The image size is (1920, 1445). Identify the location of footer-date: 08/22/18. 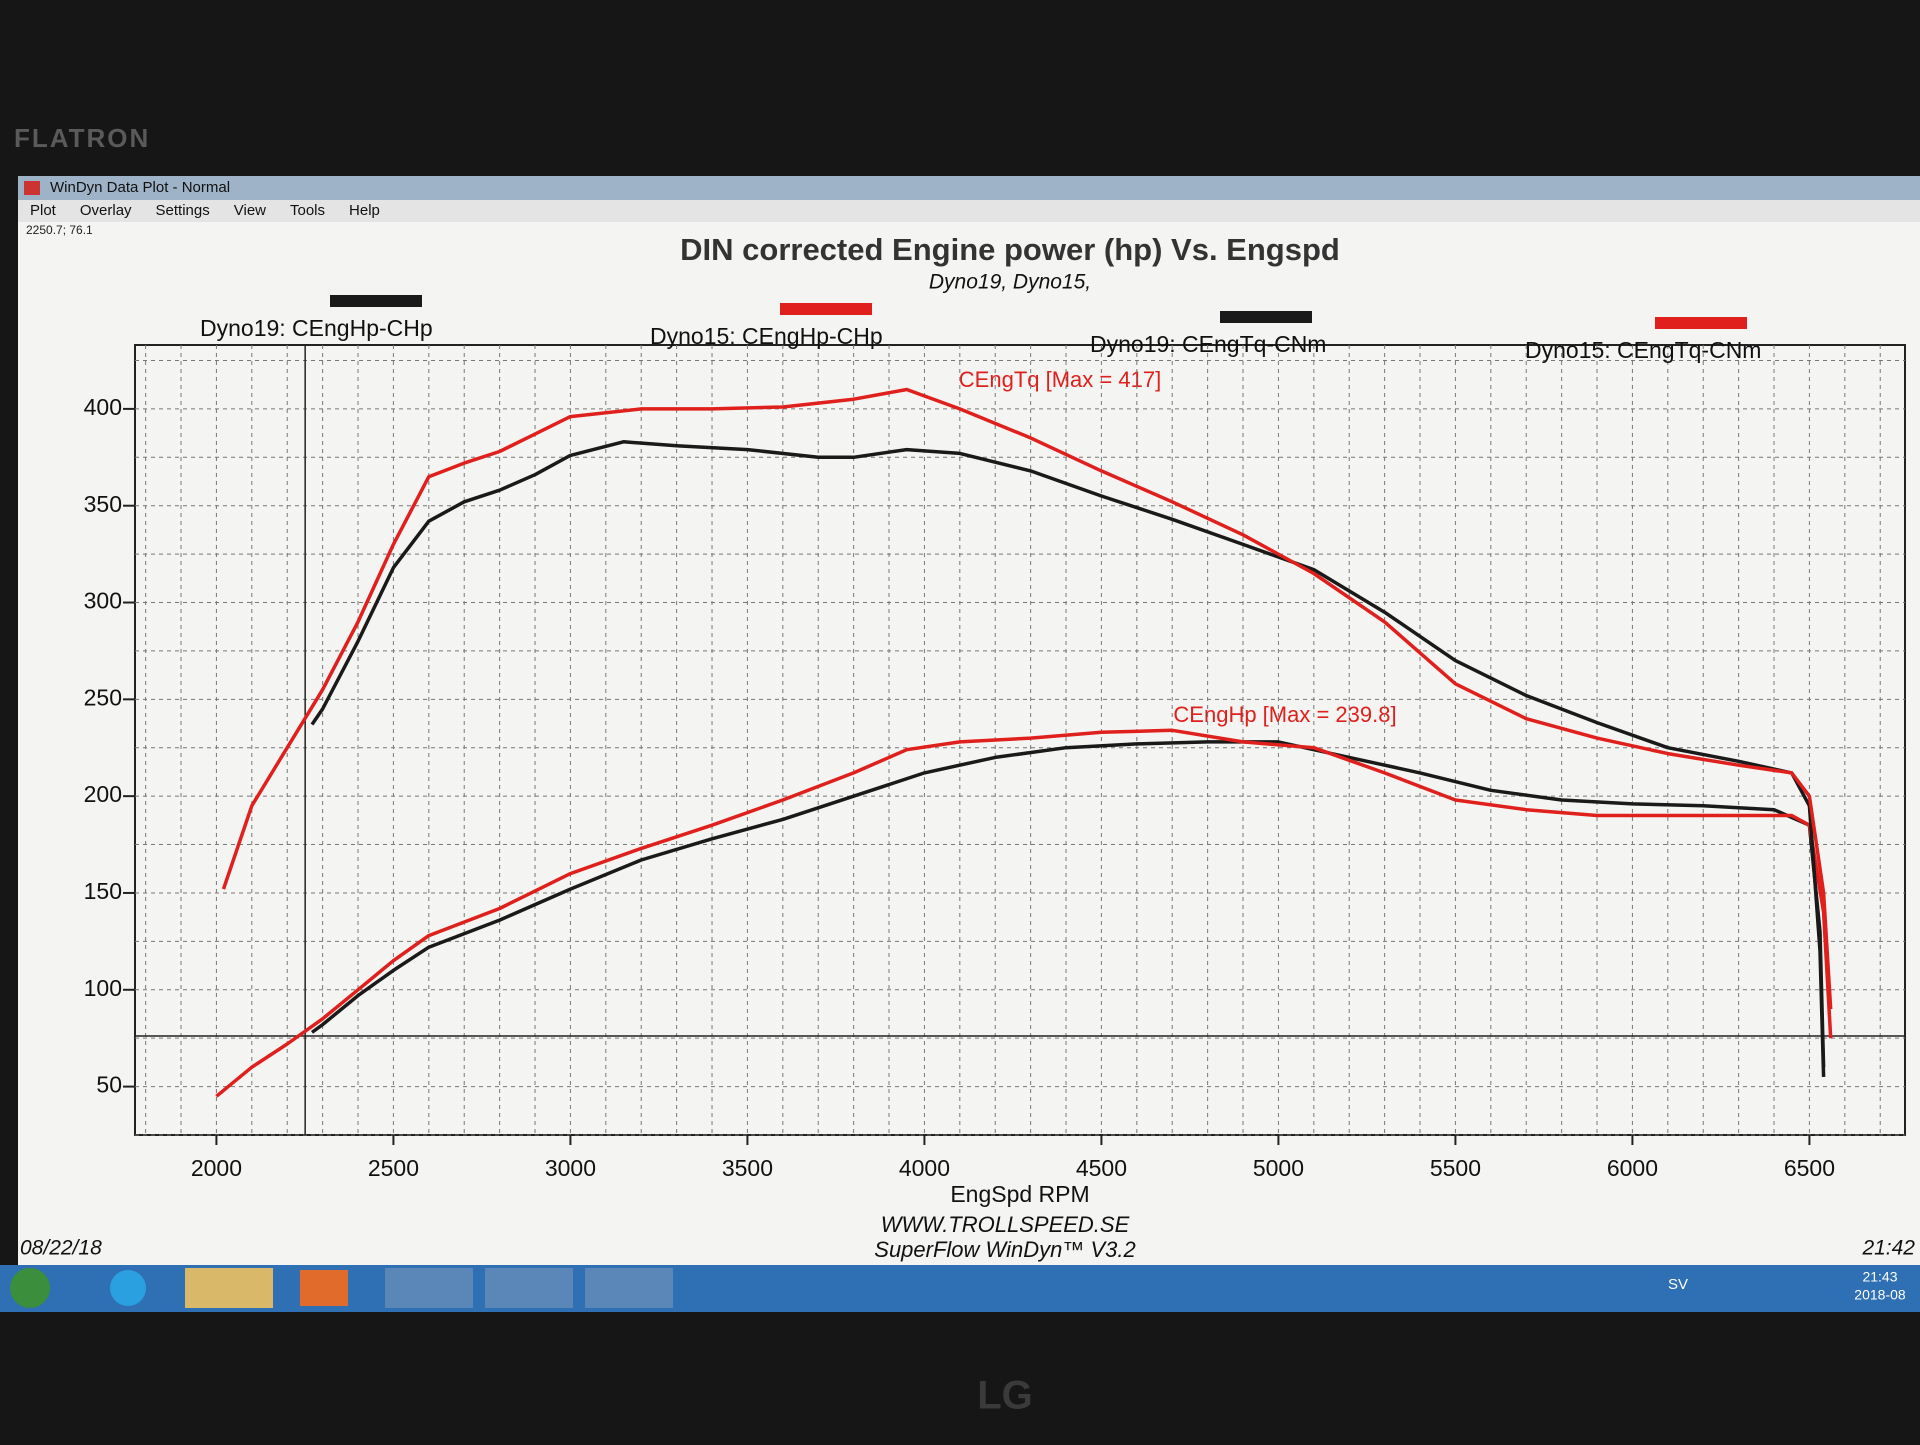
(61, 1248).